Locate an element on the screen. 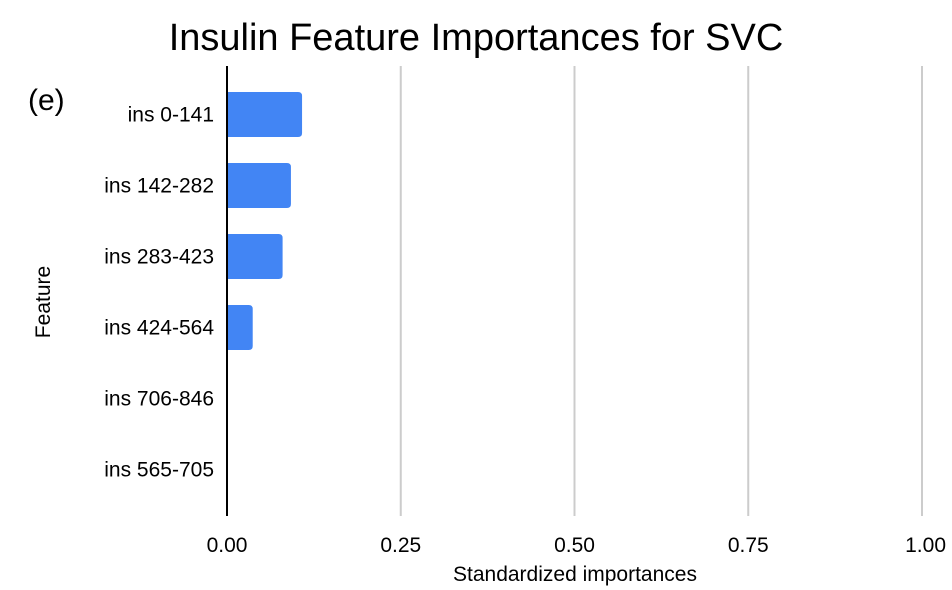 Image resolution: width=952 pixels, height=590 pixels. y-tick-label: ins 706-846 is located at coordinates (159, 399).